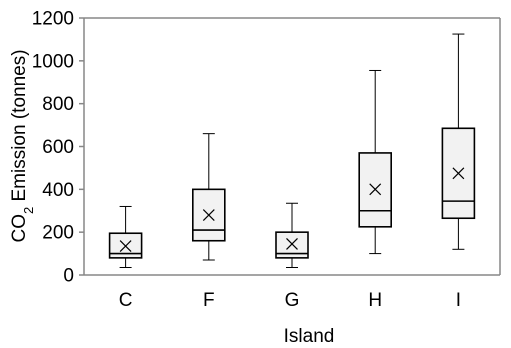 The image size is (511, 348). I want to click on box-group-G, so click(292, 235).